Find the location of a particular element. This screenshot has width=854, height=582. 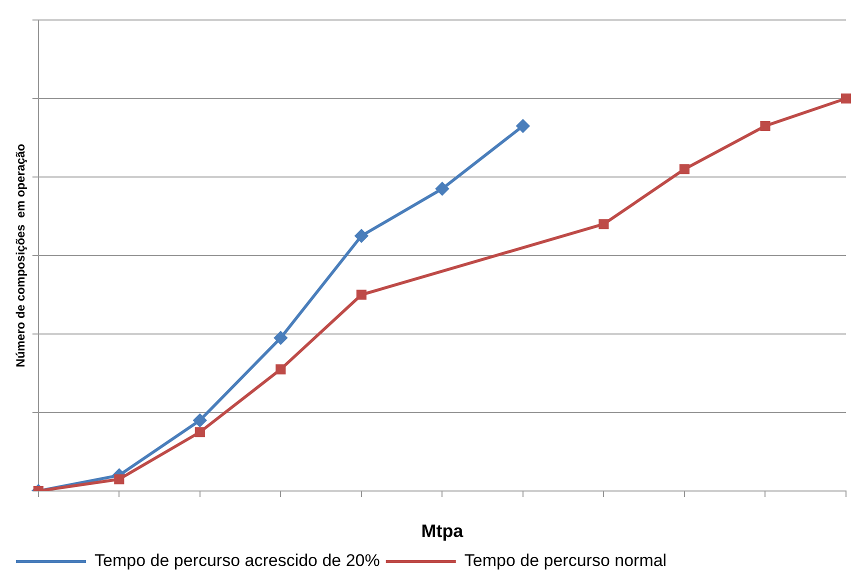

y-axis-title: Número de composições em operação is located at coordinates (21, 256).